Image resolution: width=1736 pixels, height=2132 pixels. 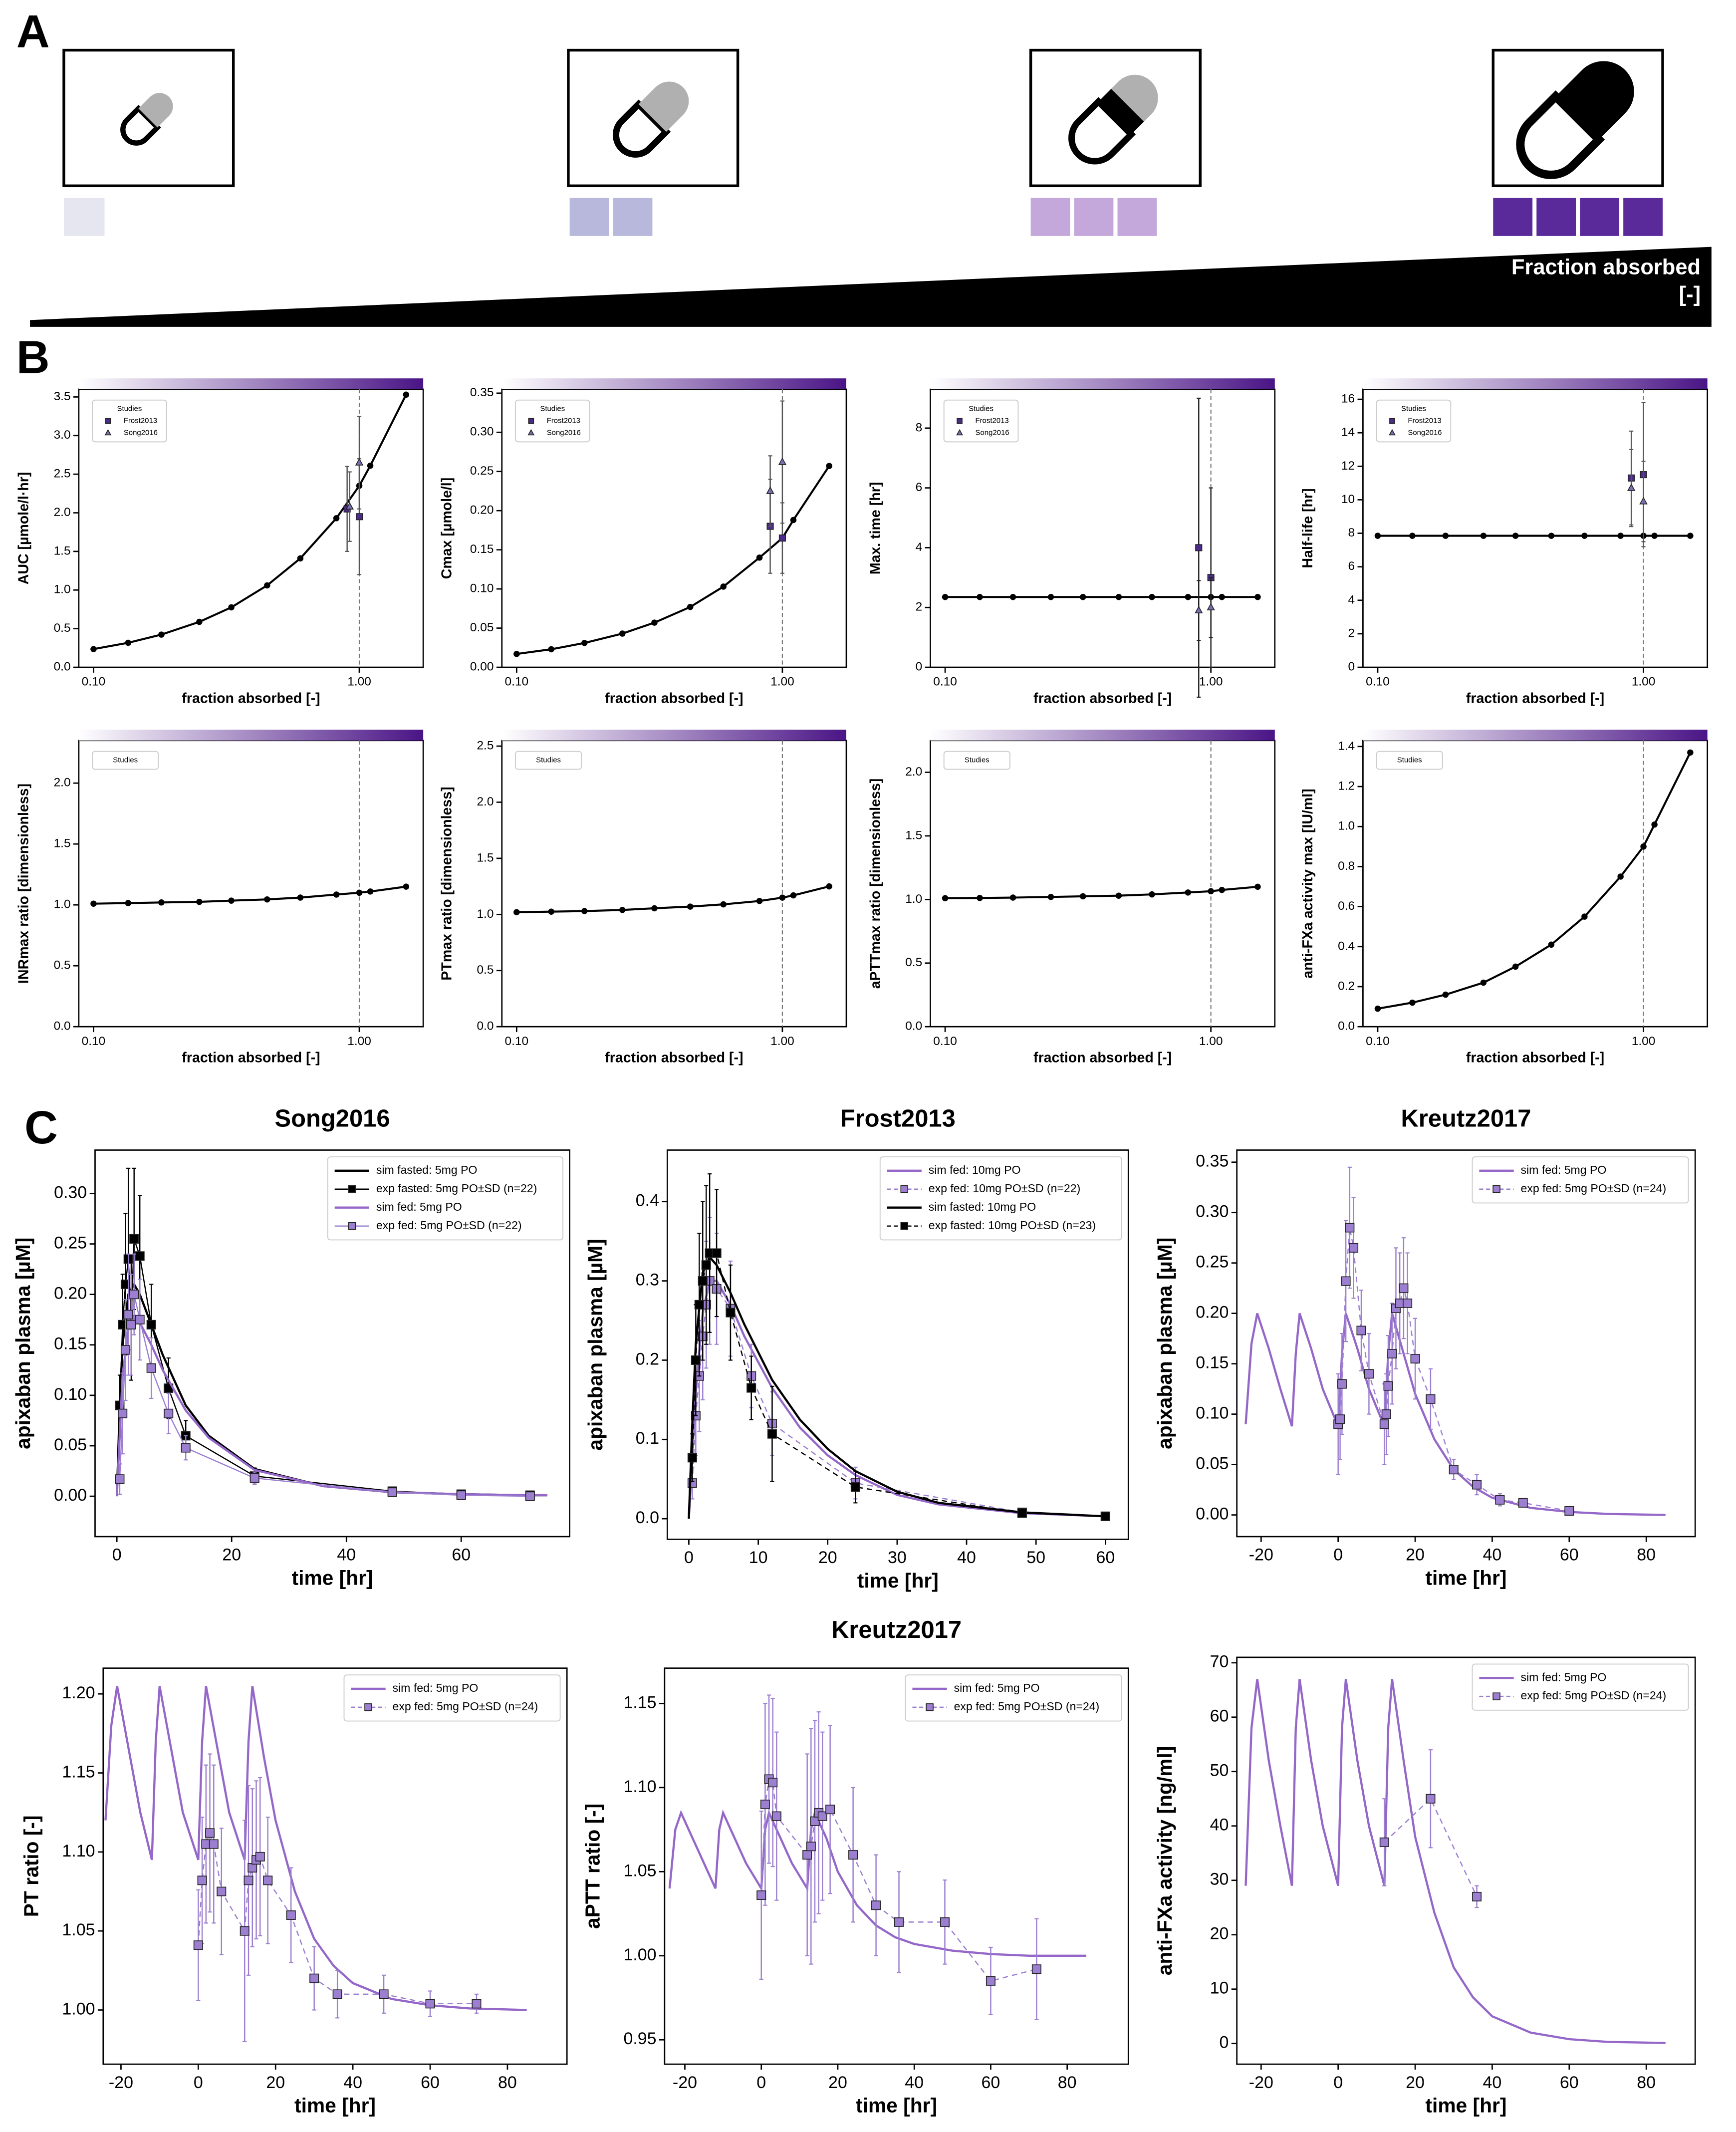 What do you see at coordinates (78, 1851) in the screenshot?
I see `y-tick-label: 1.10` at bounding box center [78, 1851].